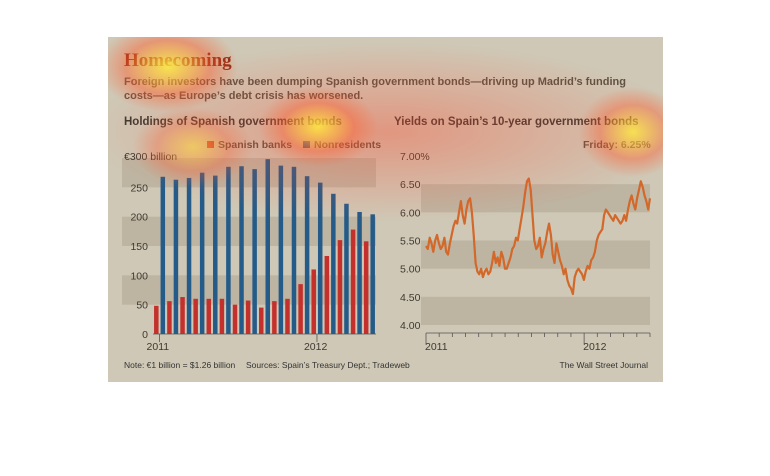  I want to click on line-chart-y-tick-label: 6.00, so click(410, 213).